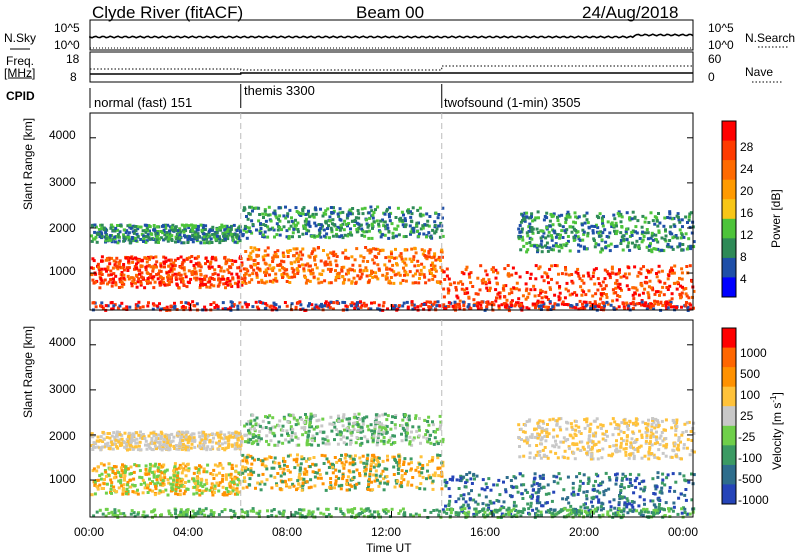  What do you see at coordinates (393, 259) in the screenshot?
I see `power-data-cells` at bounding box center [393, 259].